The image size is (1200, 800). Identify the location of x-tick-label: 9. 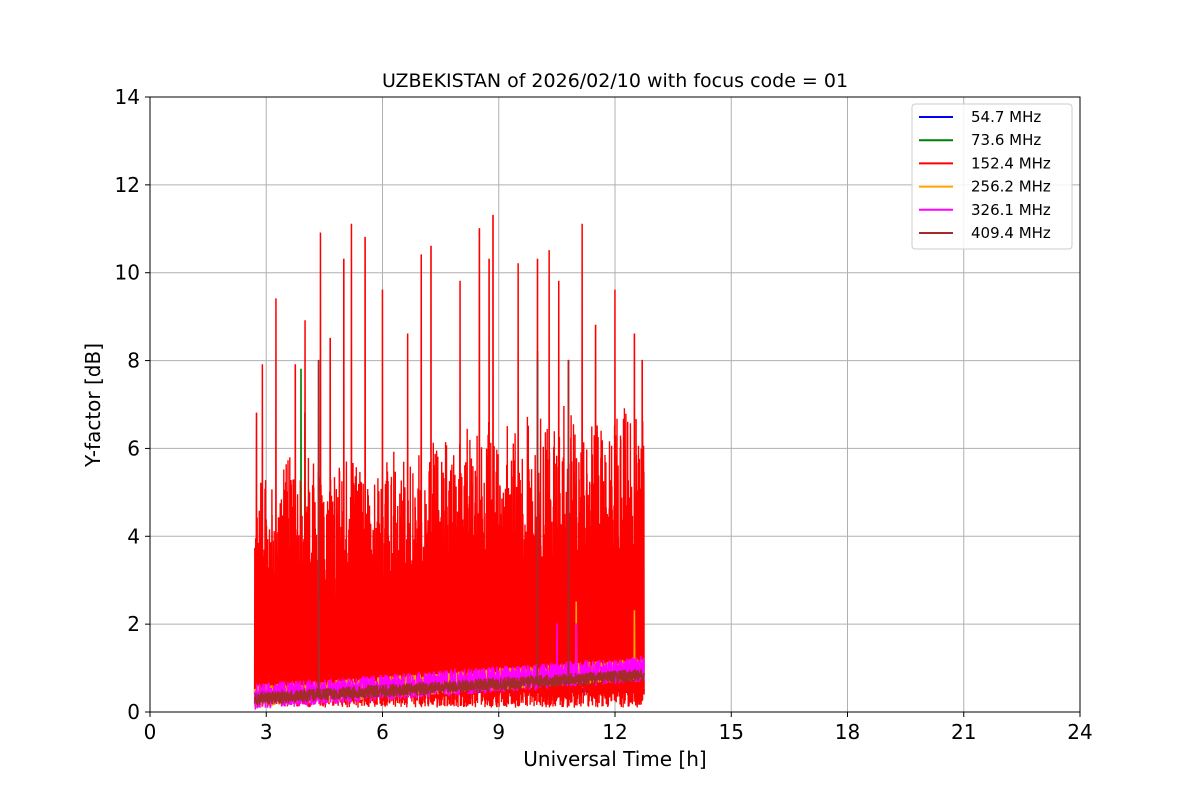
(498, 732).